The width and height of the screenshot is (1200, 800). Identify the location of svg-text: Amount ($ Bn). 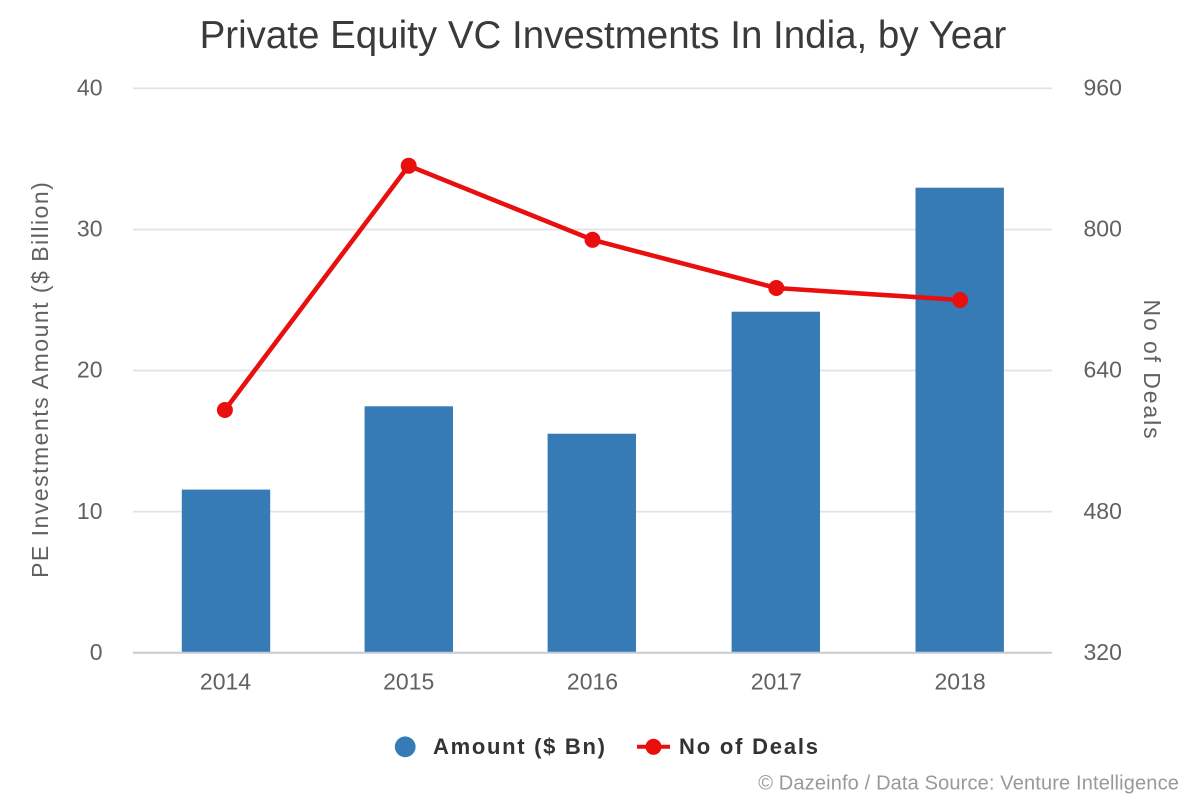
(520, 746).